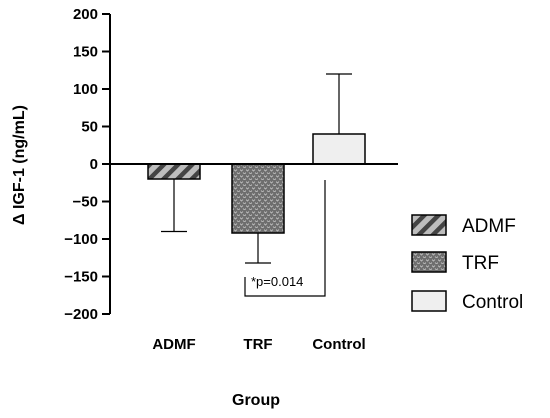 Image resolution: width=550 pixels, height=418 pixels. Describe the element at coordinates (19, 165) in the screenshot. I see `y-axis-title: Δ IGF-1 (ng/mL)` at that location.